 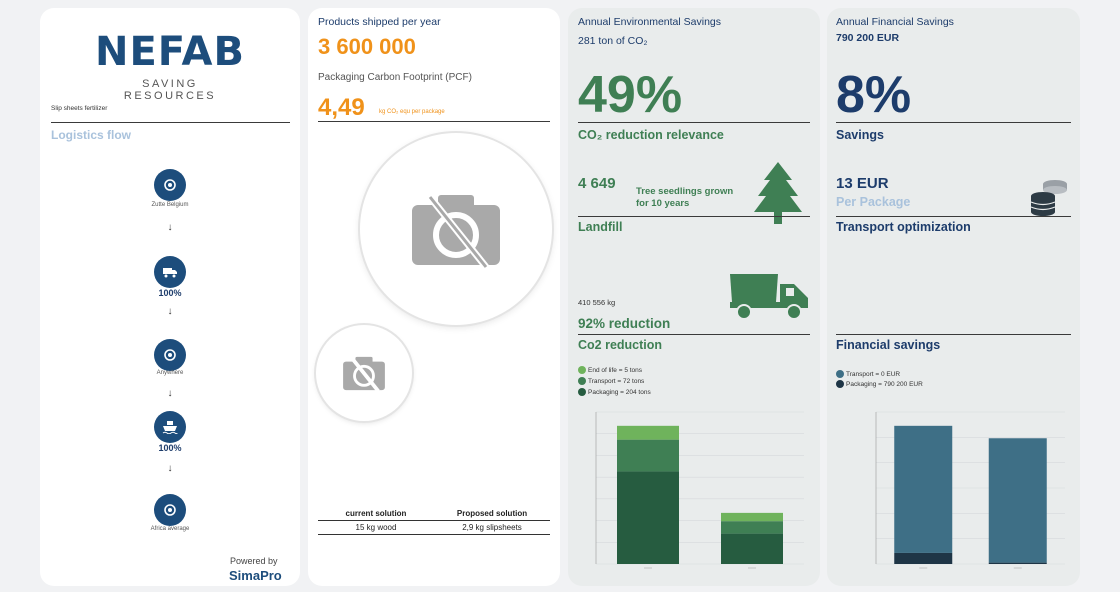 What do you see at coordinates (379, 22) in the screenshot?
I see `shipped-label: Products shipped per year` at bounding box center [379, 22].